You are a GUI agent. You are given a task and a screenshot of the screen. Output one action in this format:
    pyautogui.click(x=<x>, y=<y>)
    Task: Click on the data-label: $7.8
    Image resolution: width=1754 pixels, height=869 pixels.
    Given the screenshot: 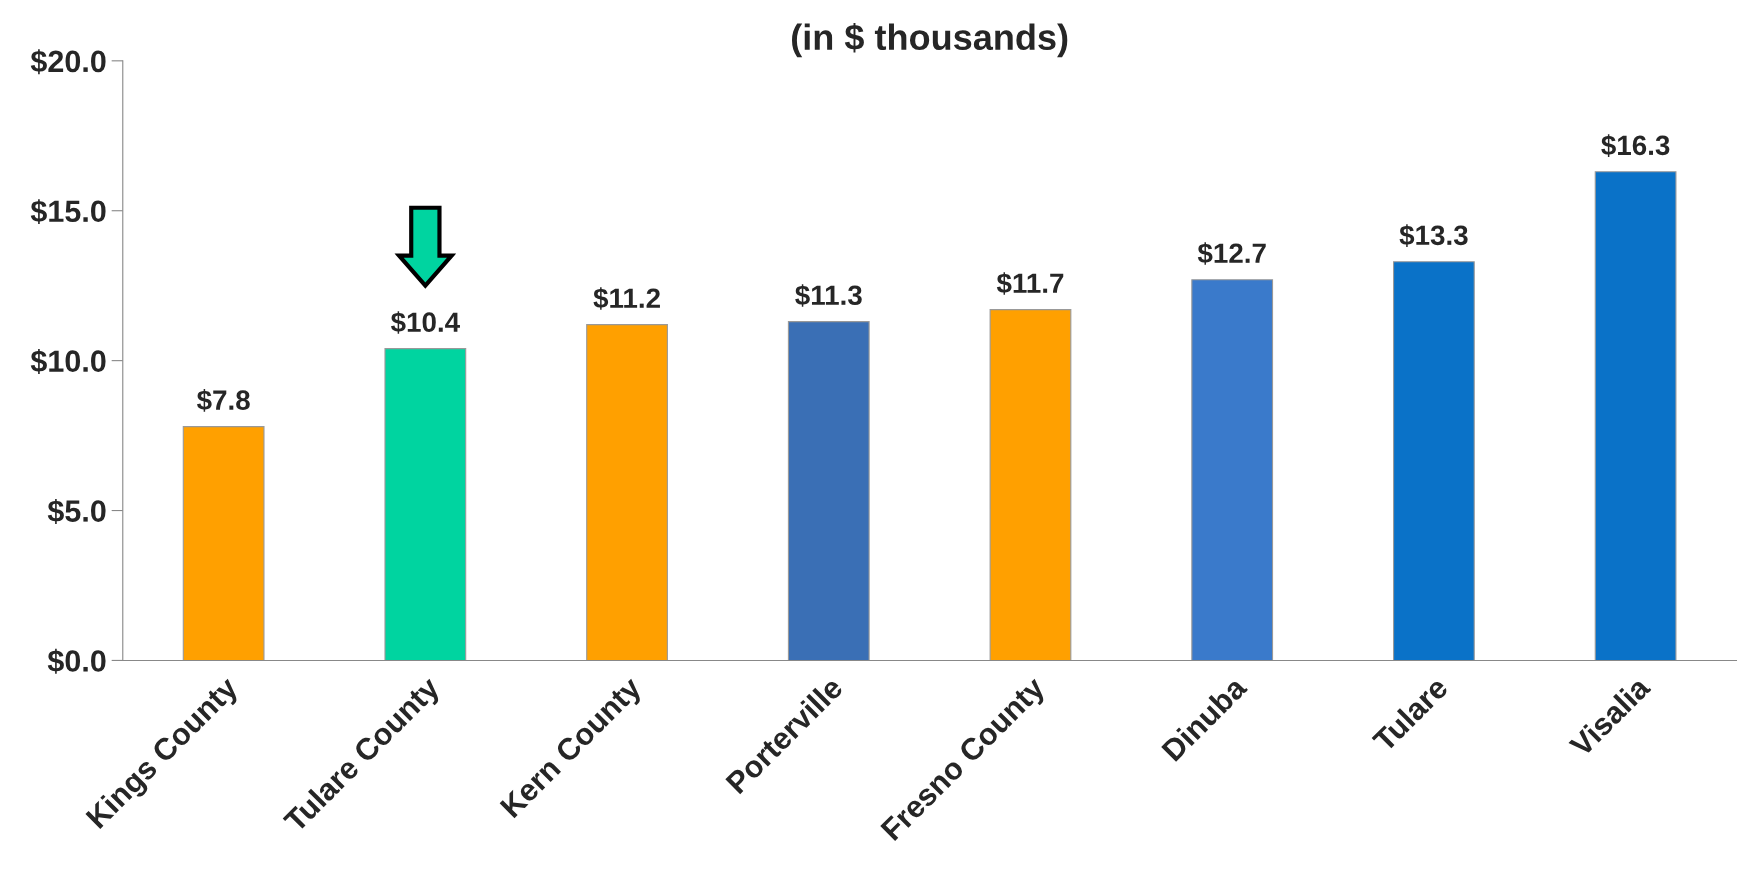 What is the action you would take?
    pyautogui.click(x=223, y=400)
    